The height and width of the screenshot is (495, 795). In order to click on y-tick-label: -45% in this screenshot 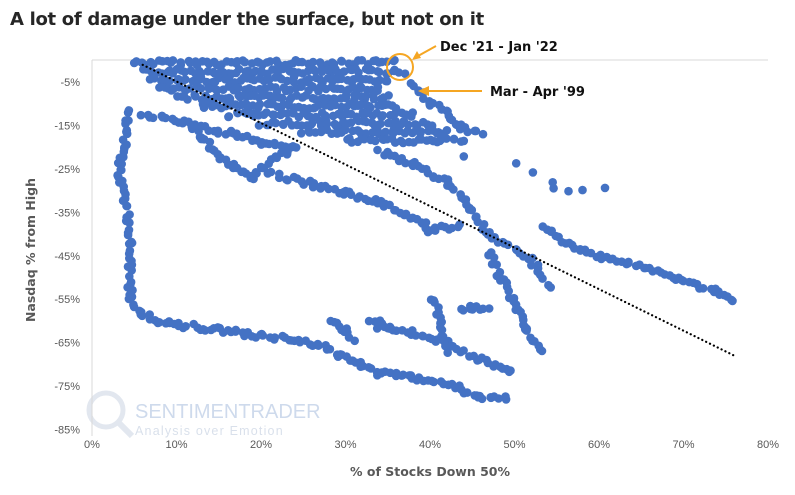, I will do `click(67, 257)`.